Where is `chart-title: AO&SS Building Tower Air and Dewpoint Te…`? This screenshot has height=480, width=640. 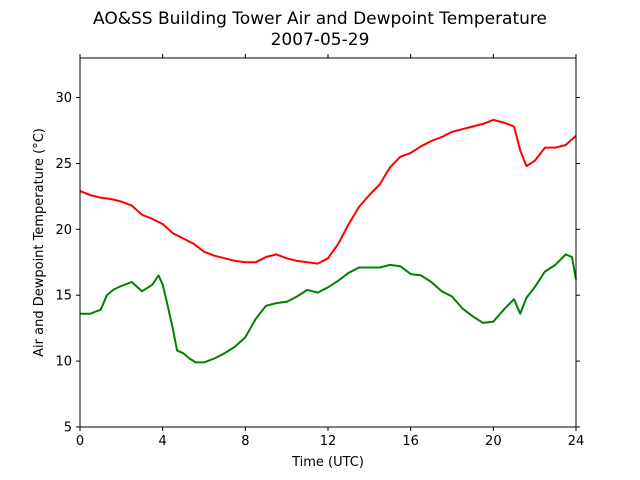
chart-title: AO&SS Building Tower Air and Dewpoint Te… is located at coordinates (320, 19).